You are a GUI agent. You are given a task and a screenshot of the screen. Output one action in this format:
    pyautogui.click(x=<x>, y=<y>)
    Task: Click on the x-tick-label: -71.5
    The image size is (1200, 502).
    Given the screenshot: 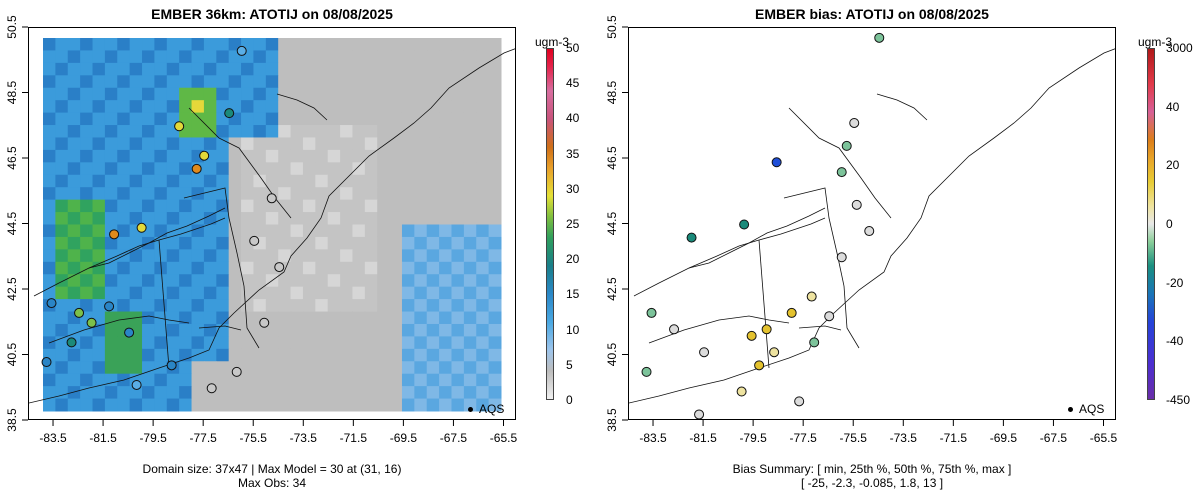 What is the action you would take?
    pyautogui.click(x=954, y=438)
    